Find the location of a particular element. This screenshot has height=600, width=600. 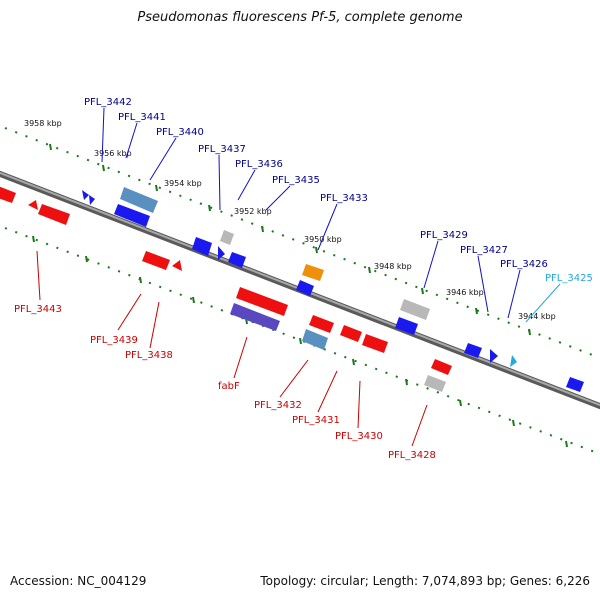

kbp-label-3946: 3946 kbp is located at coordinates (465, 292).